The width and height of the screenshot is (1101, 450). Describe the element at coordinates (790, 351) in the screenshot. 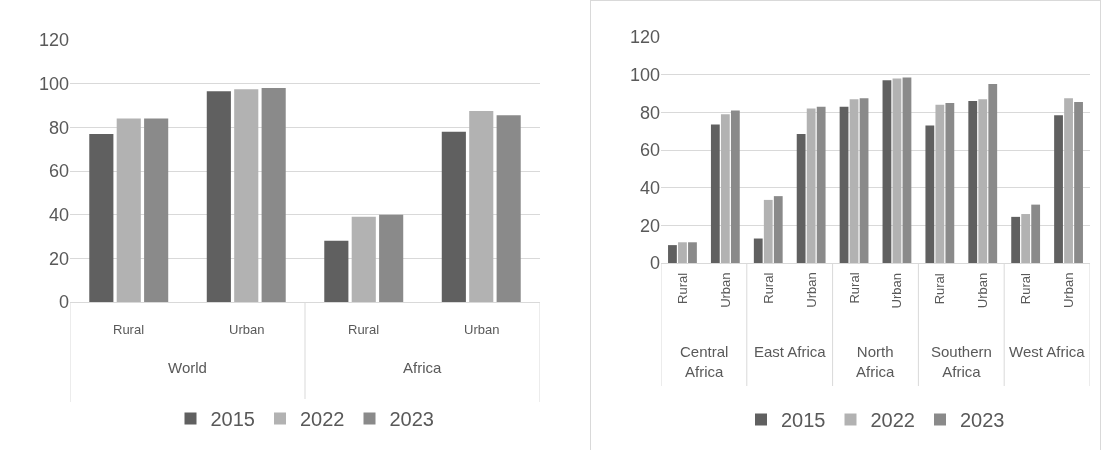

I see `text: East Africa` at that location.